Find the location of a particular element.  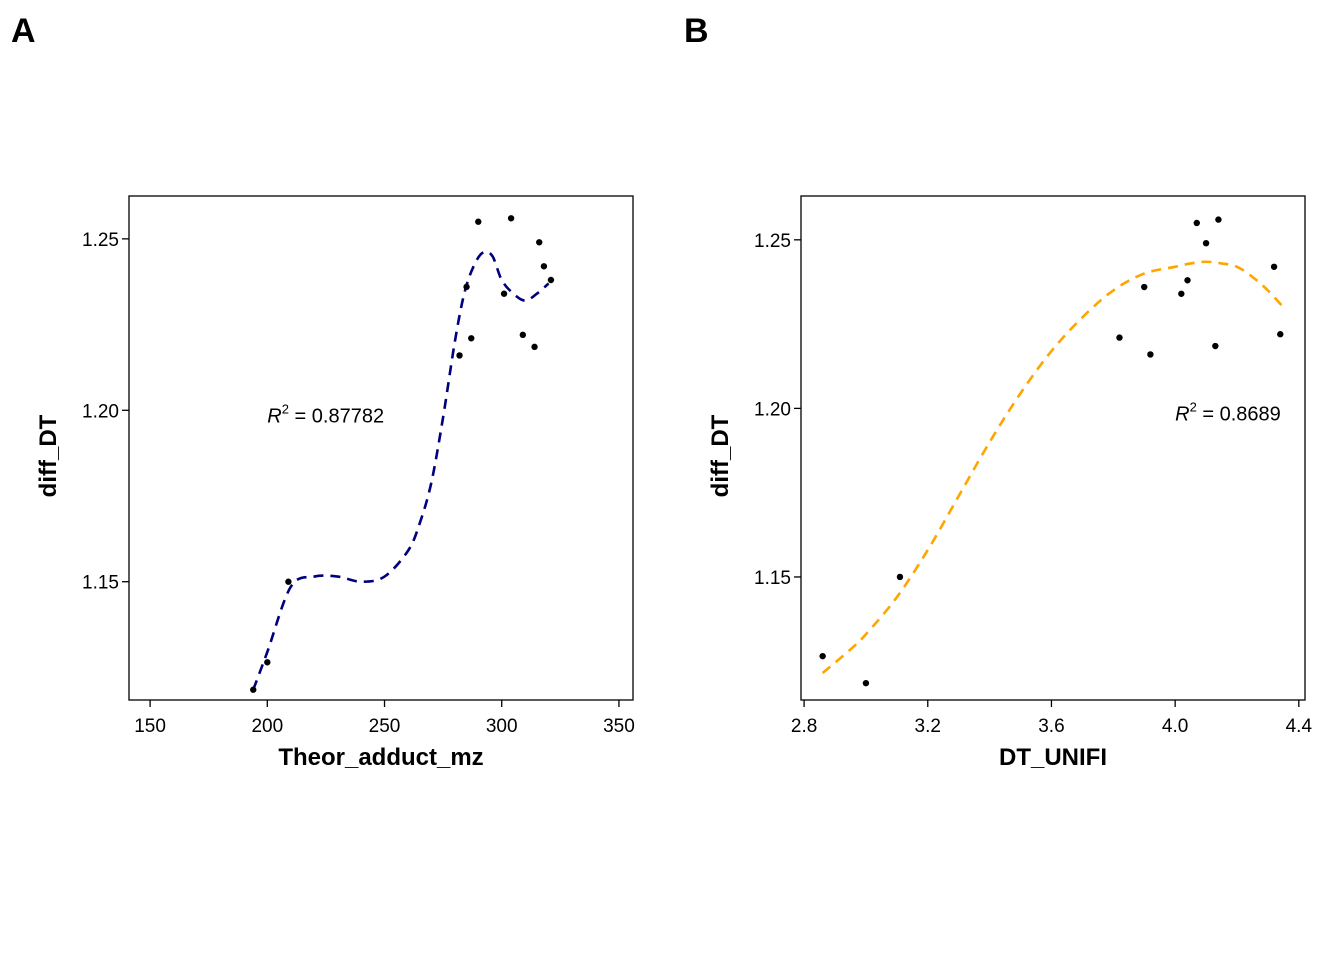

x-tick-label: 200 is located at coordinates (267, 726).